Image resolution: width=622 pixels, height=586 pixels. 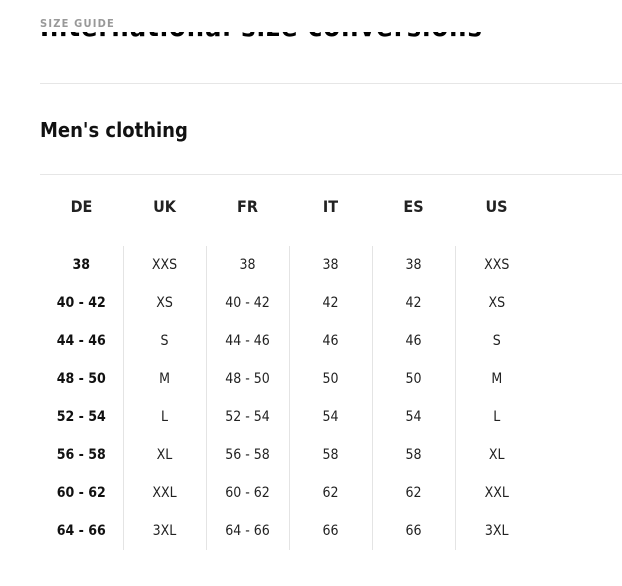 What do you see at coordinates (413, 455) in the screenshot?
I see `cell-es: 58` at bounding box center [413, 455].